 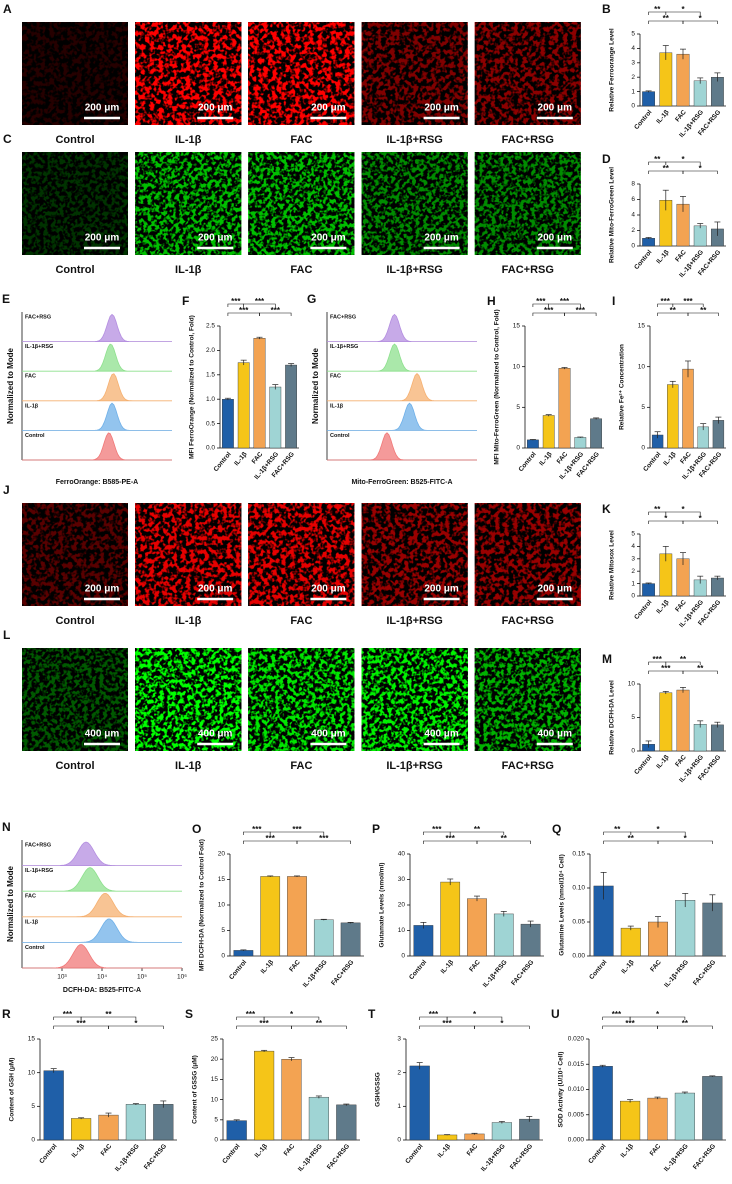 I want to click on panel-letter: B, so click(x=606, y=9).